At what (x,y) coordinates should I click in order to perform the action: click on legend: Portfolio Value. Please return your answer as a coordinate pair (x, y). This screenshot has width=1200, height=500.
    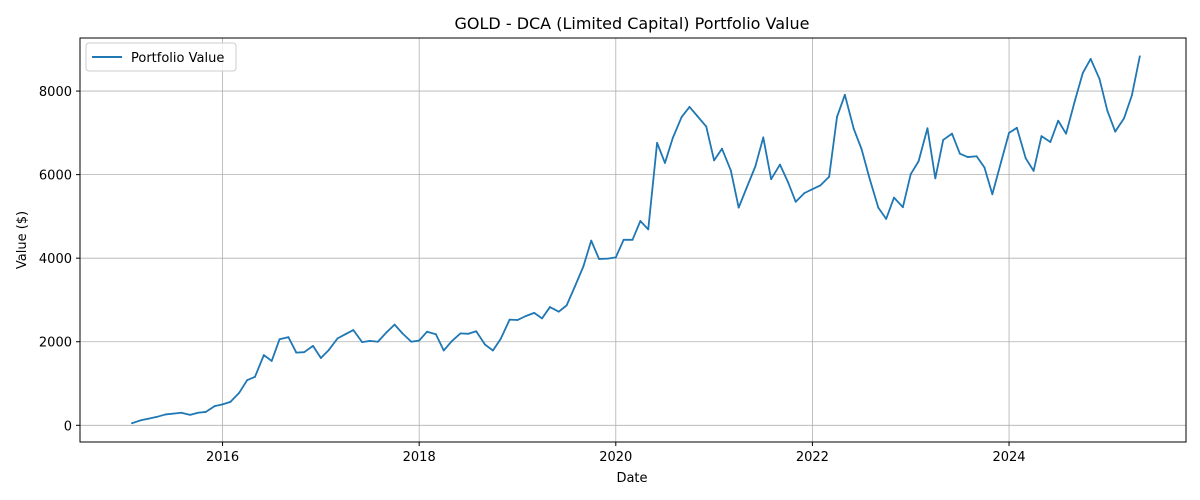
    Looking at the image, I should click on (161, 57).